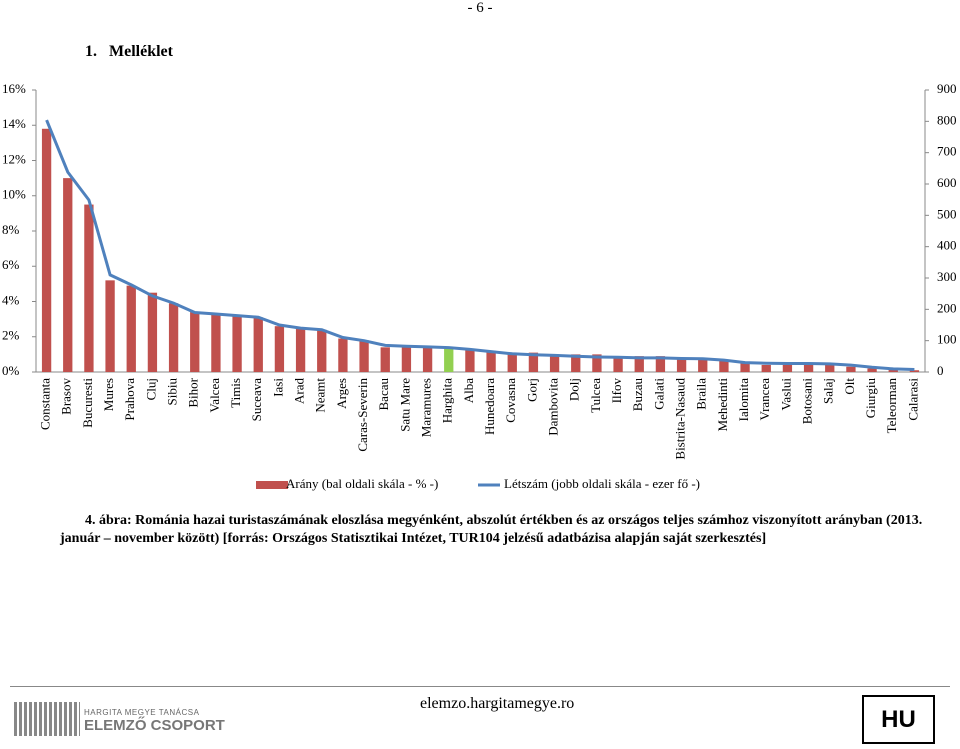 This screenshot has width=960, height=749. I want to click on x-tick-label: Timis, so click(235, 393).